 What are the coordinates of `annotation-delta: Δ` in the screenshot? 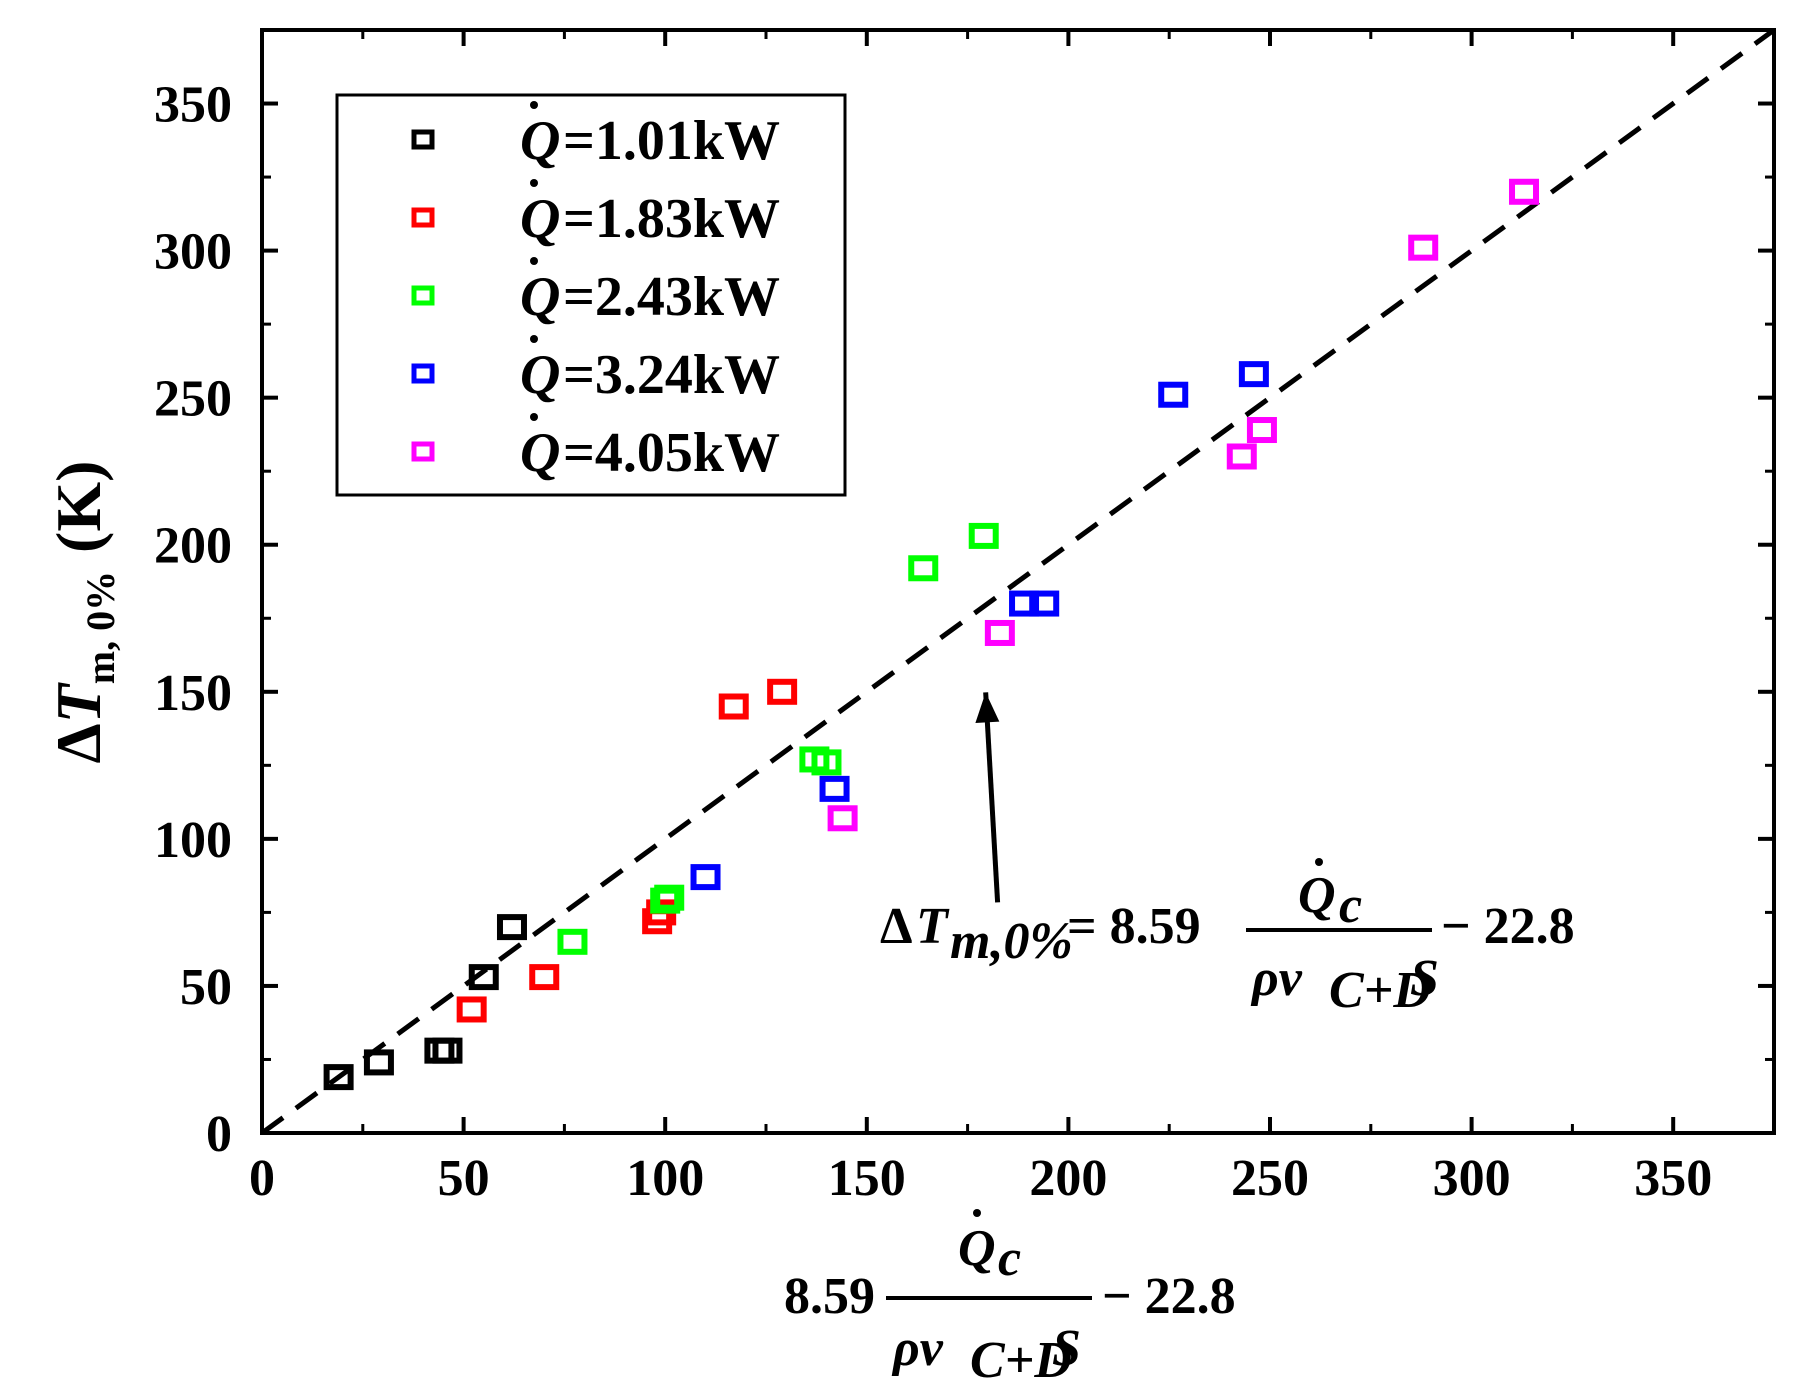 It's located at (896, 926).